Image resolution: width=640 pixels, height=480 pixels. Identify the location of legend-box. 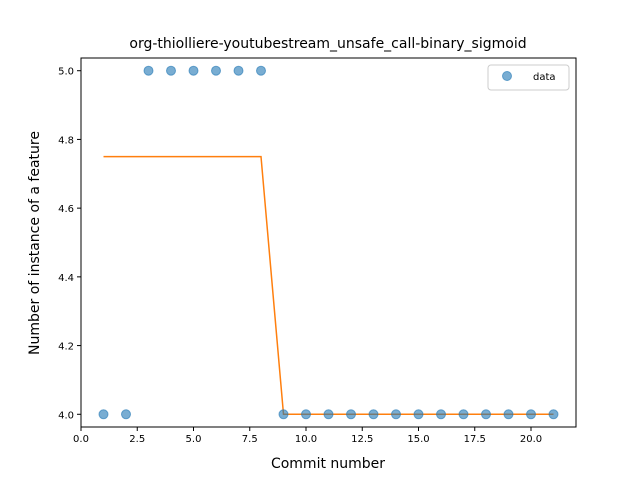
(528, 77).